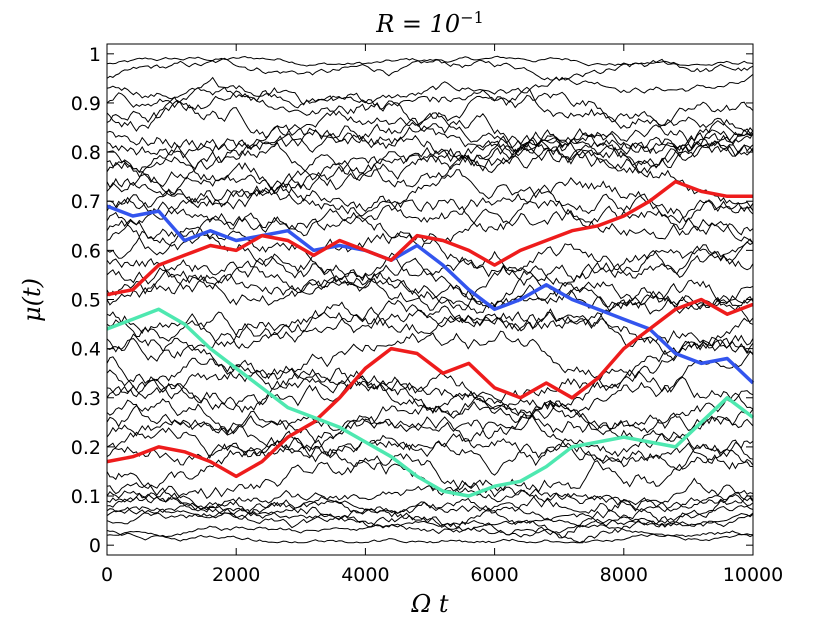 This screenshot has height=625, width=830. Describe the element at coordinates (86, 301) in the screenshot. I see `y-tick-label: 0.5` at that location.